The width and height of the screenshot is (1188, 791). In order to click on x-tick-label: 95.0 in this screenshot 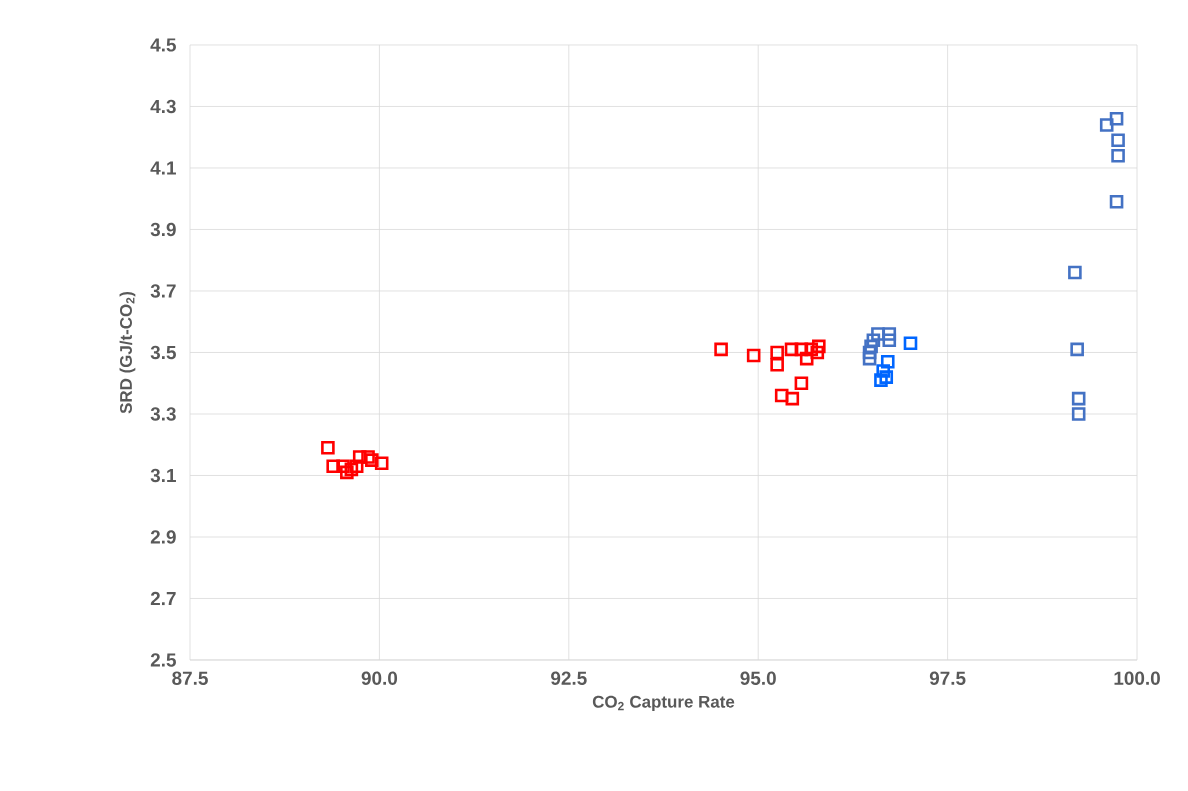, I will do `click(758, 678)`.